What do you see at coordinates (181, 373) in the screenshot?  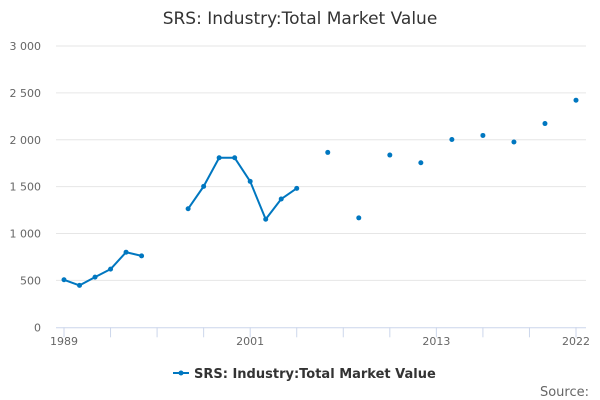 I see `legend-marker` at bounding box center [181, 373].